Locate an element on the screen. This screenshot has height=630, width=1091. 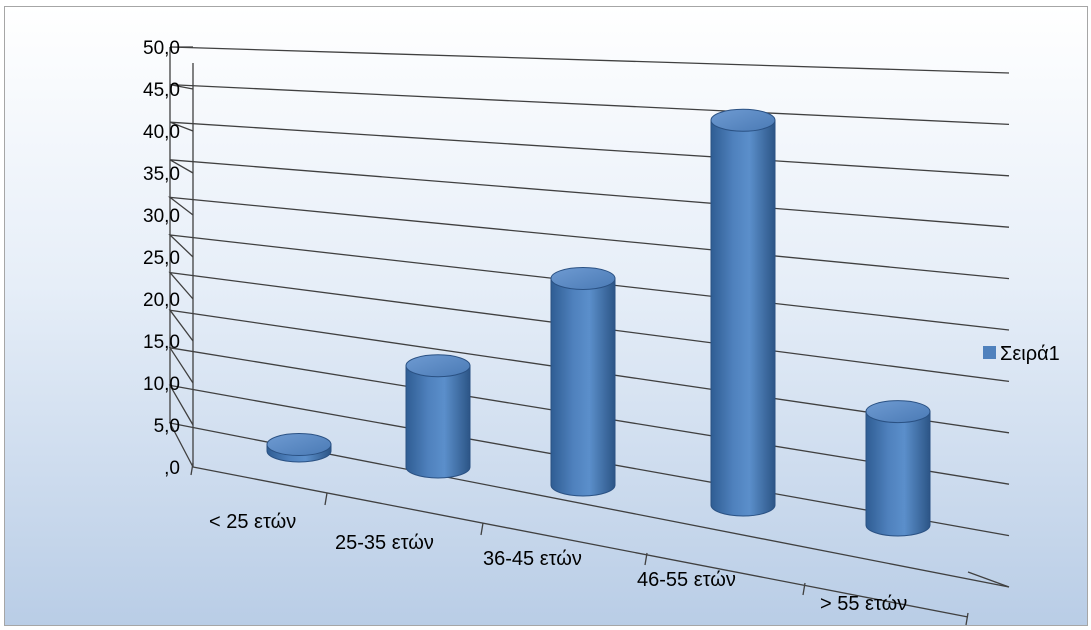
y-tick-label: 5,0 is located at coordinates (167, 426).